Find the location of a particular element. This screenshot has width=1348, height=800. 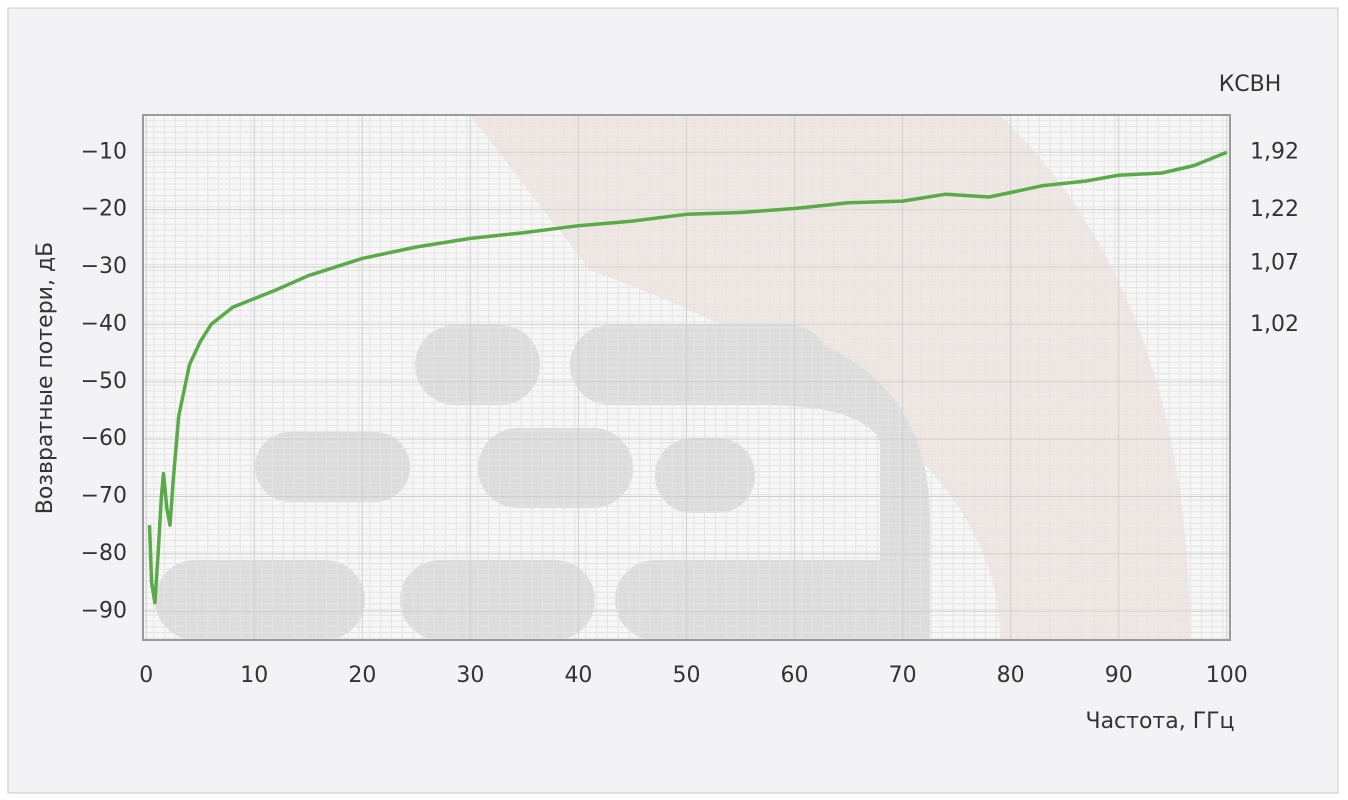

y-tick-label: −50 is located at coordinates (104, 381).